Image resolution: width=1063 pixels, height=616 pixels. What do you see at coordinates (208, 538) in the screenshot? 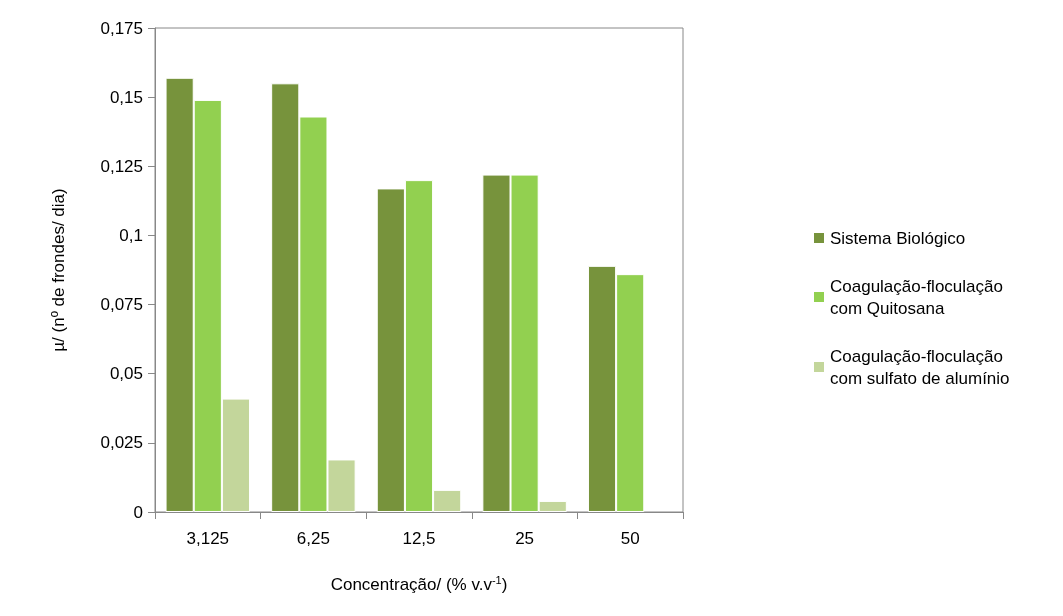
I see `x-tick-label: 3,125` at bounding box center [208, 538].